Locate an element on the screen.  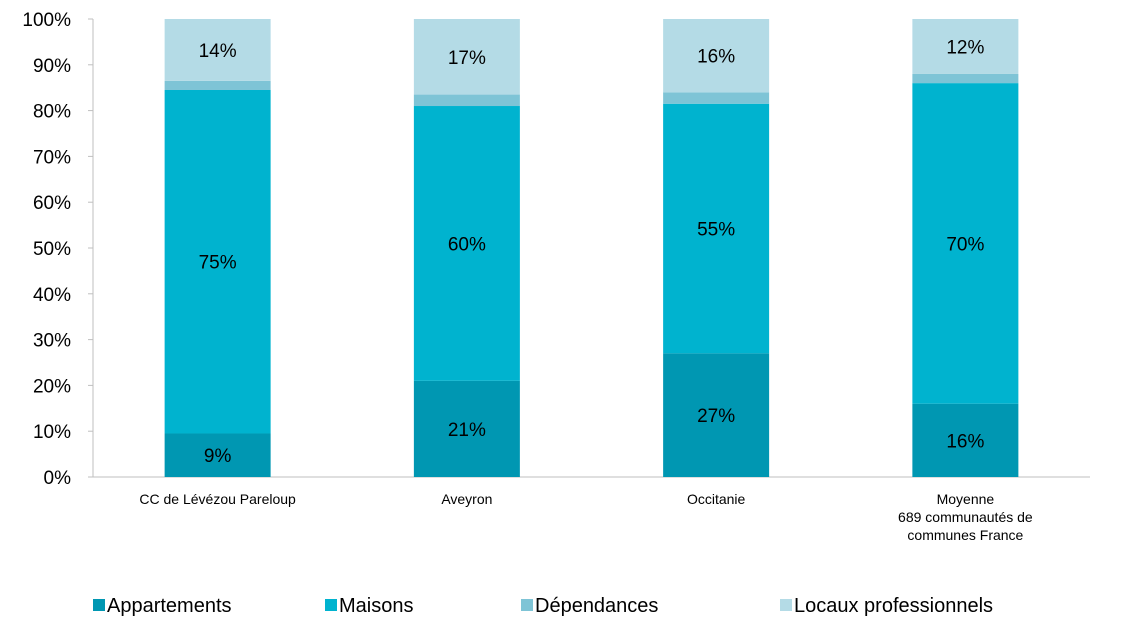
data-label: 75% is located at coordinates (218, 263).